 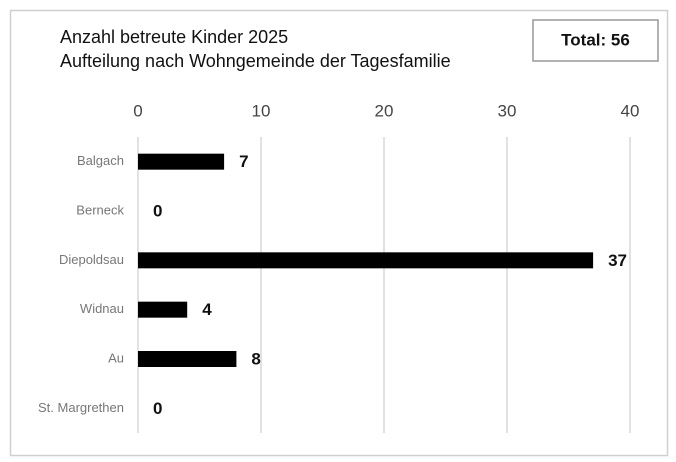 I want to click on y-tick-label: Balgach, so click(x=100, y=160).